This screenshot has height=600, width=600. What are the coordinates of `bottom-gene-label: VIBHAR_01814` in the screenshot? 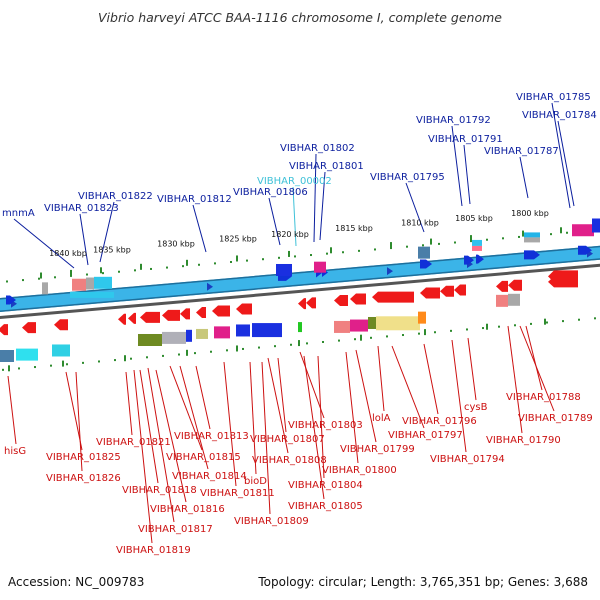 It's located at (209, 476).